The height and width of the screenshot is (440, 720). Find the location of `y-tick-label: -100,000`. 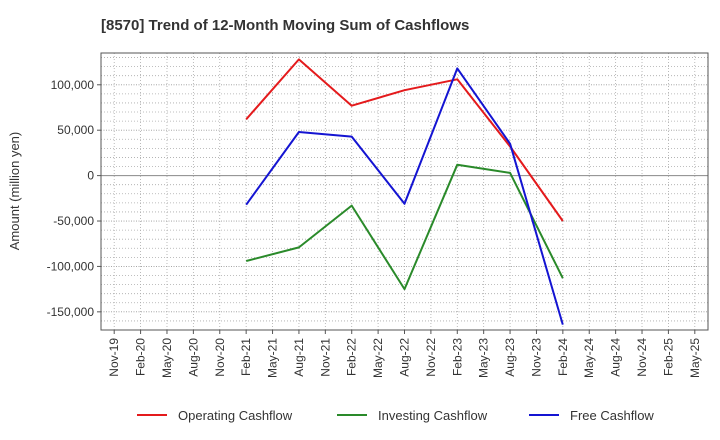

y-tick-label: -100,000 is located at coordinates (71, 266).